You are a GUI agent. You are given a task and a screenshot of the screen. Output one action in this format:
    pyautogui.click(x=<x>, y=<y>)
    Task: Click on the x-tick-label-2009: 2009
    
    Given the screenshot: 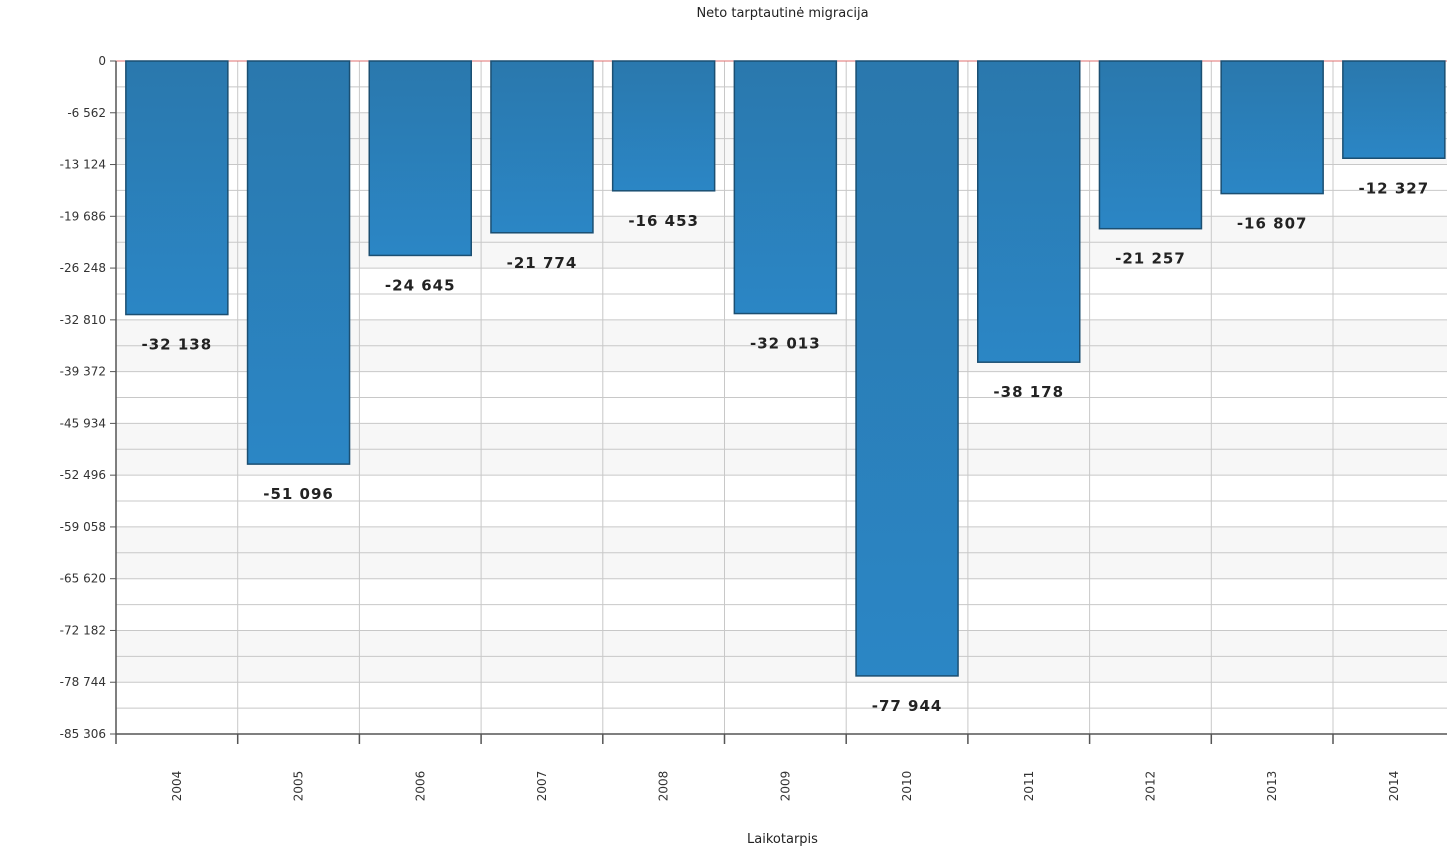 What is the action you would take?
    pyautogui.click(x=785, y=786)
    